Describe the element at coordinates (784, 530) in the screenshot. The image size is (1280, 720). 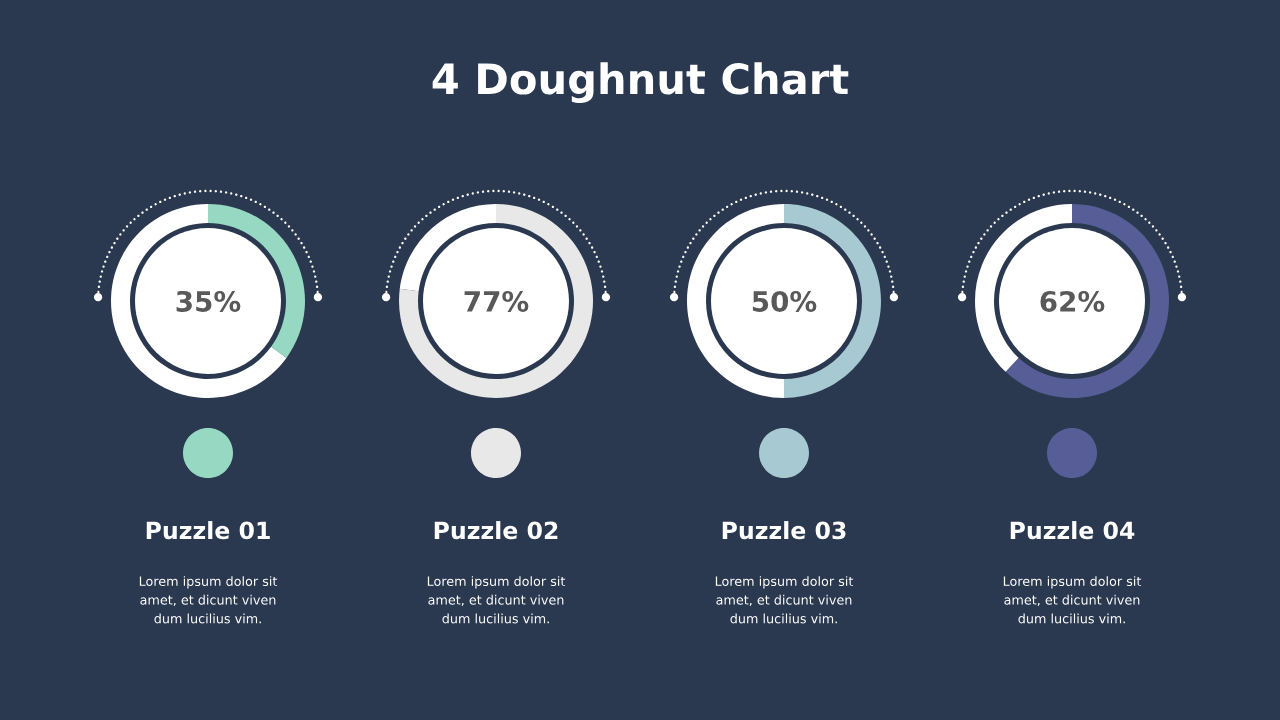
I see `text: Puzzle 03` at that location.